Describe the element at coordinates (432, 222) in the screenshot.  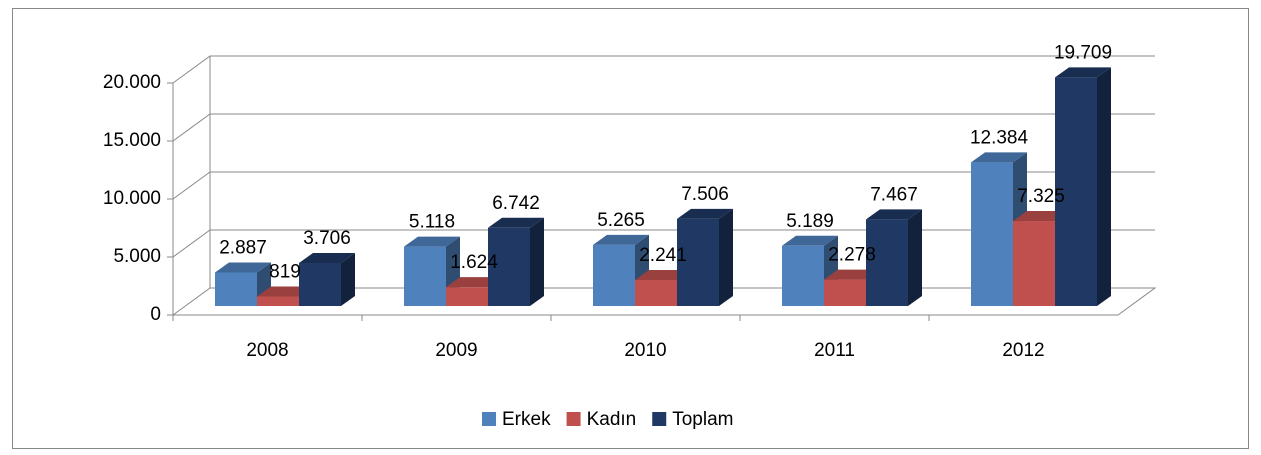
I see `data-label: 5.118` at that location.